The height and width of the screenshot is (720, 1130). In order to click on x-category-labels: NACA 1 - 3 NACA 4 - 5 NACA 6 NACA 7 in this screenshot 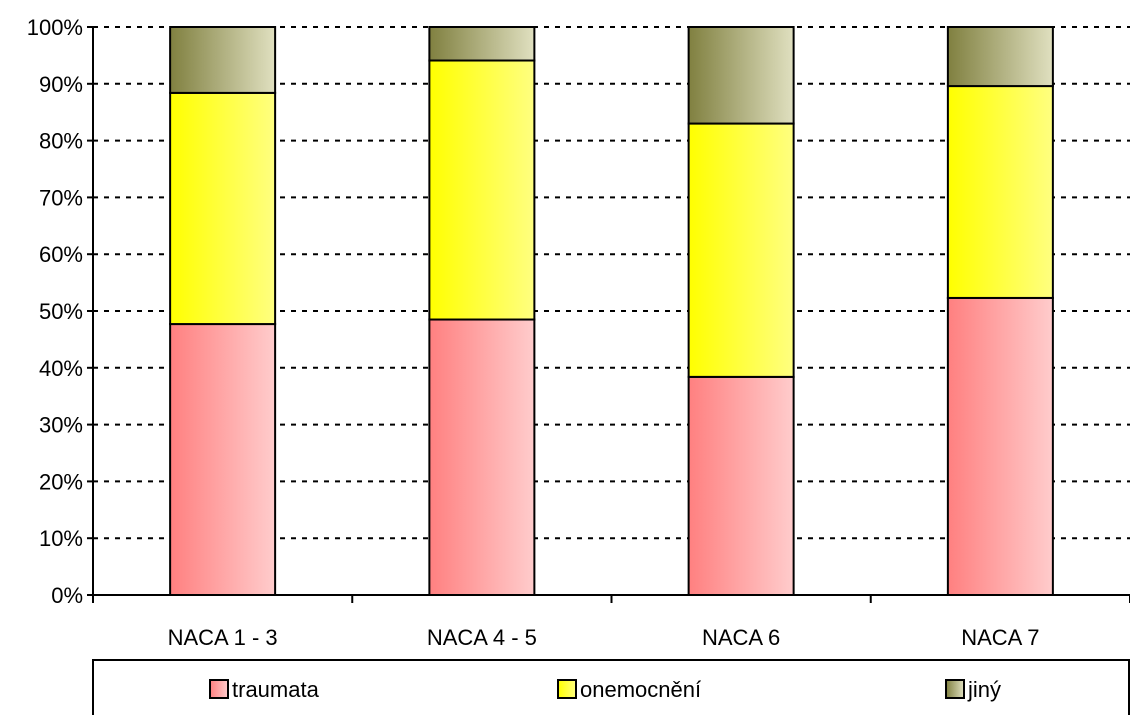, I will do `click(604, 637)`.